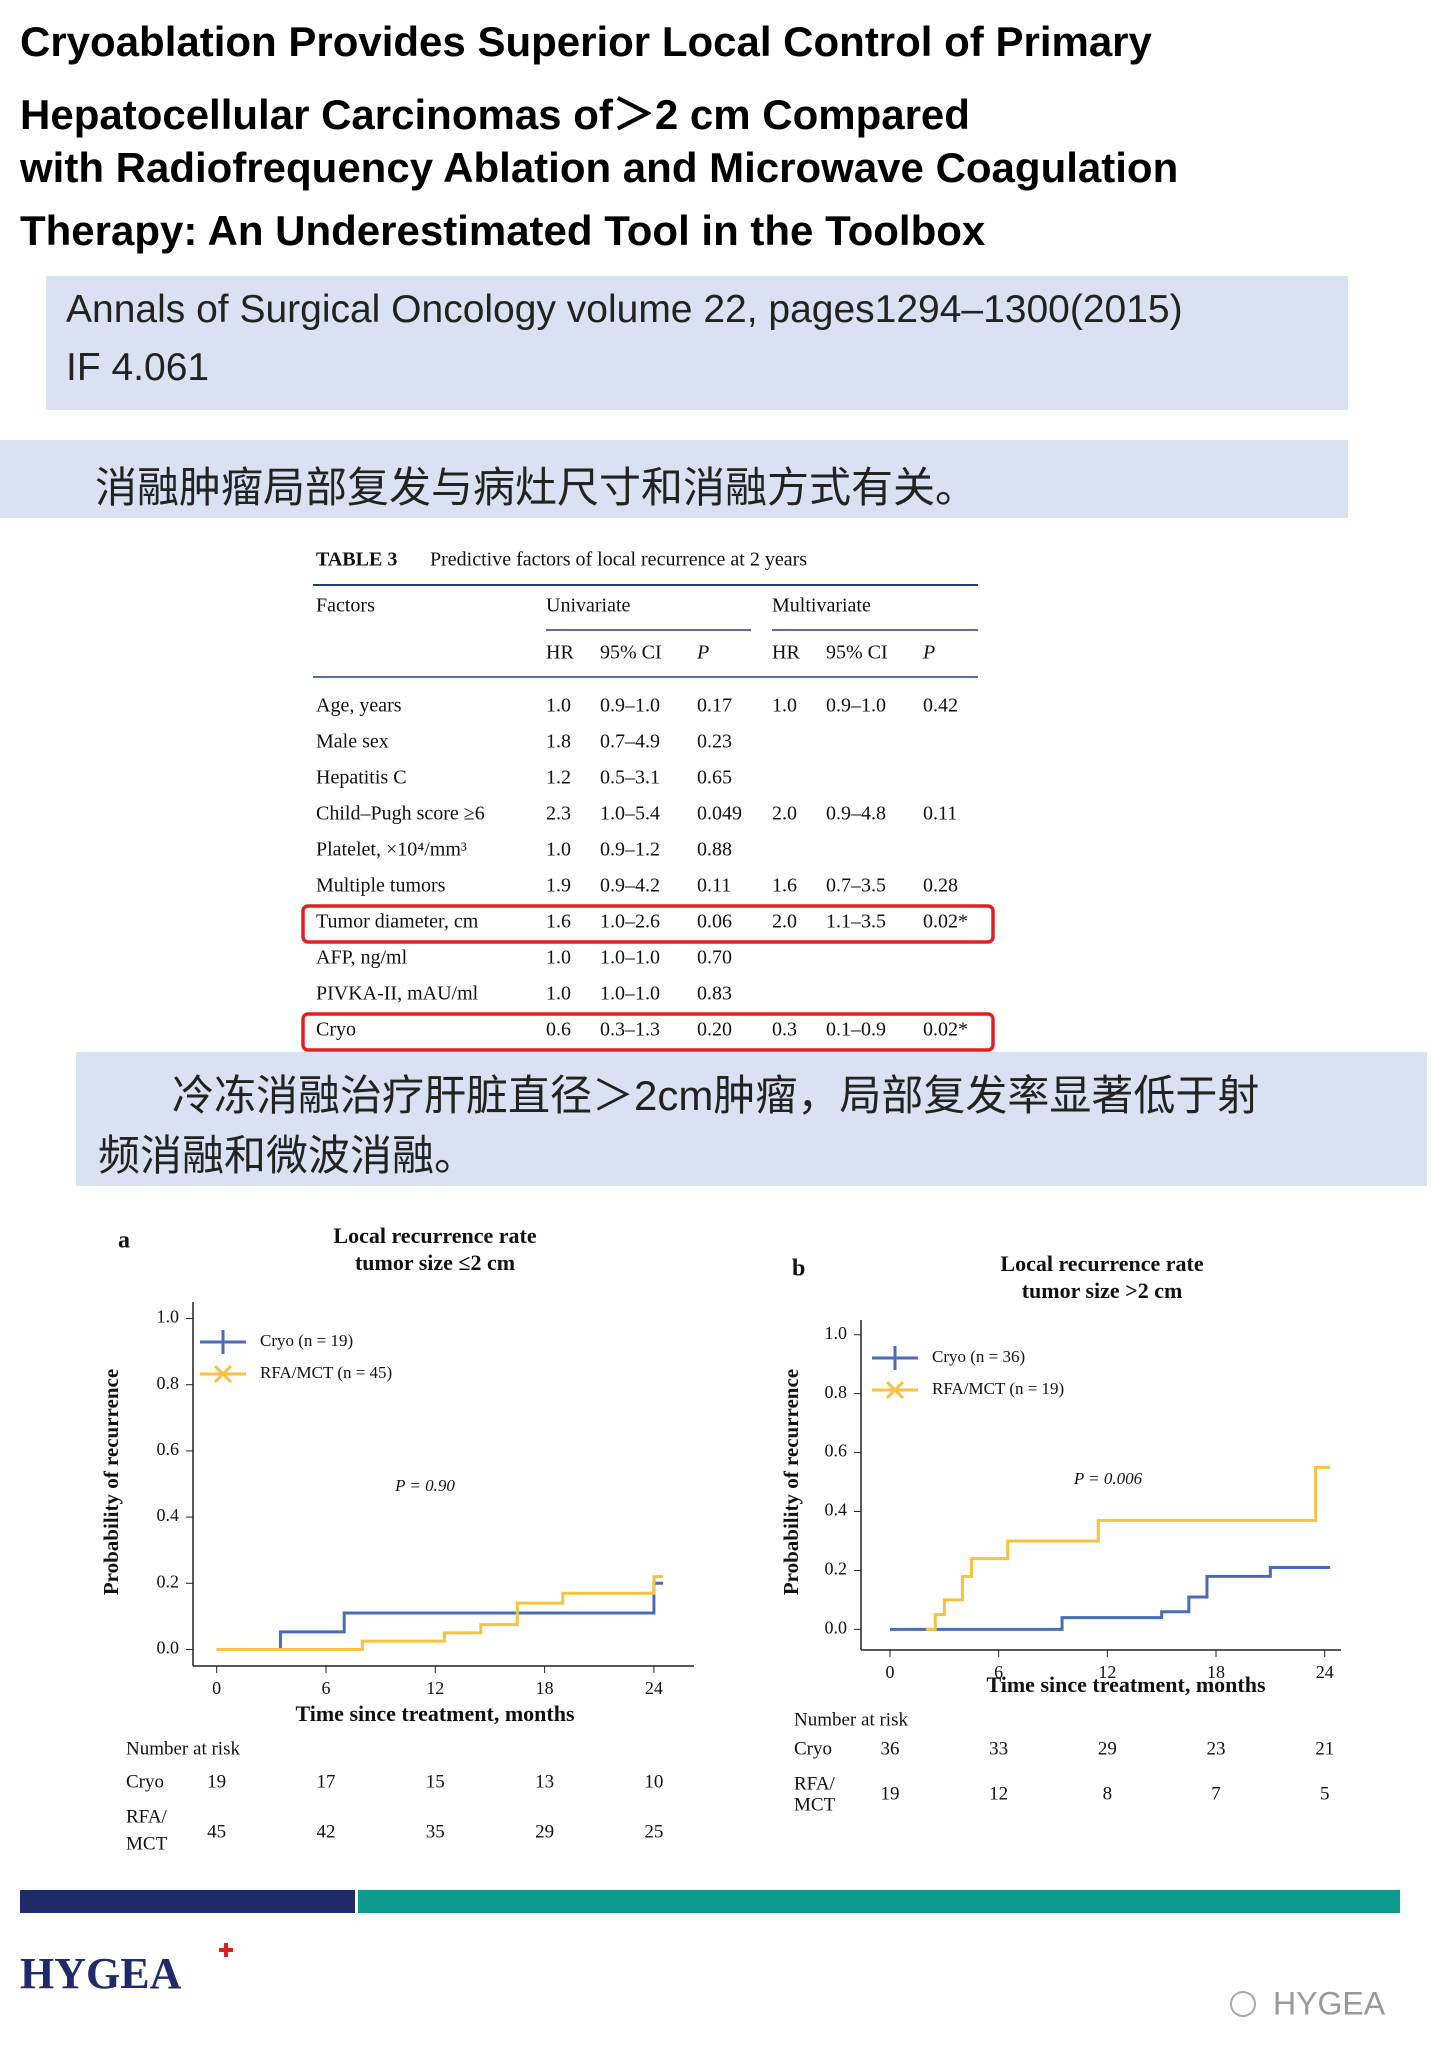 This screenshot has width=1433, height=2070. Describe the element at coordinates (889, 1748) in the screenshot. I see `risk-count: 36` at that location.